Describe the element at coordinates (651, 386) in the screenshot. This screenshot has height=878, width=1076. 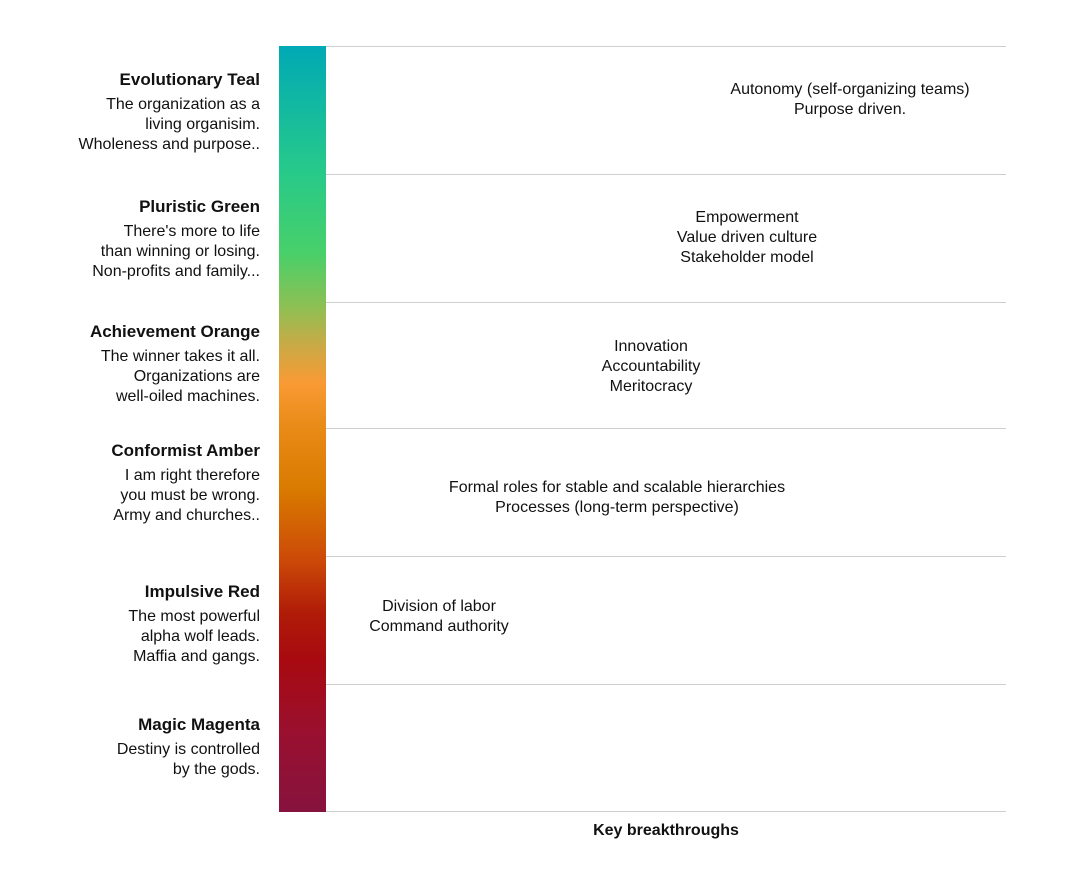
I see `breakthrough-item: Meritocracy` at that location.